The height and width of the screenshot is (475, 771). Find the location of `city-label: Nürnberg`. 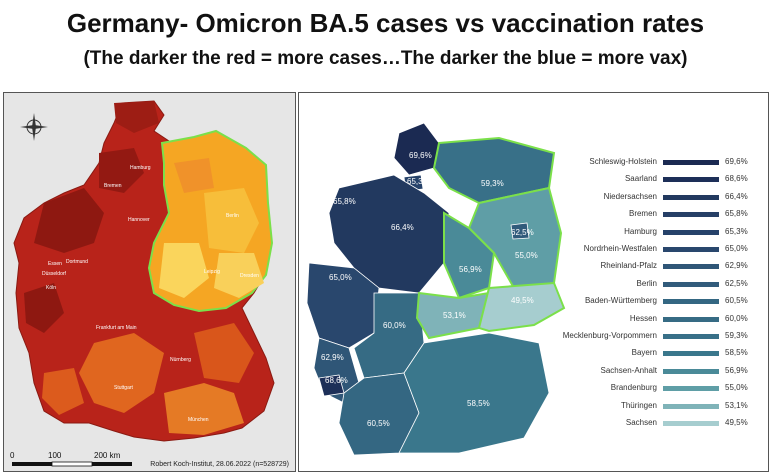

city-label: Nürnberg is located at coordinates (180, 360).